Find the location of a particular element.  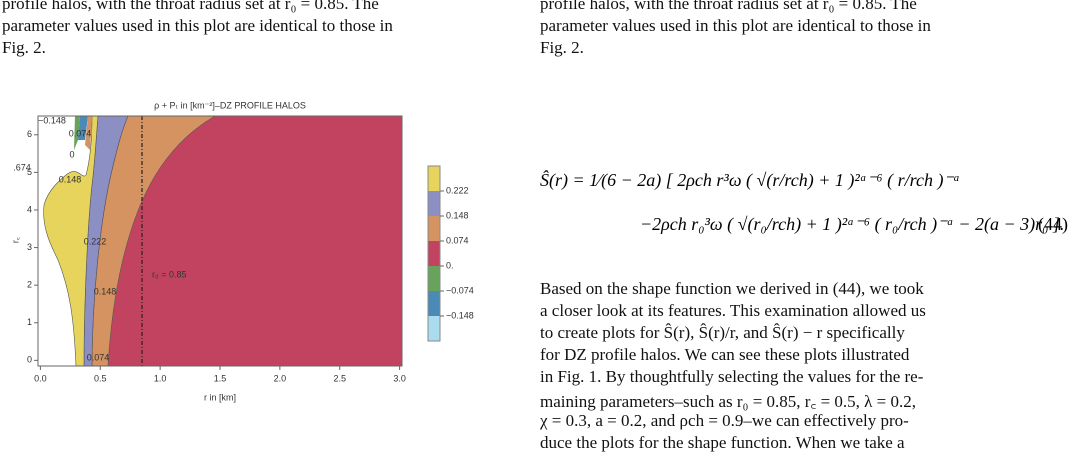

y-tick-label: 3 is located at coordinates (29, 247).